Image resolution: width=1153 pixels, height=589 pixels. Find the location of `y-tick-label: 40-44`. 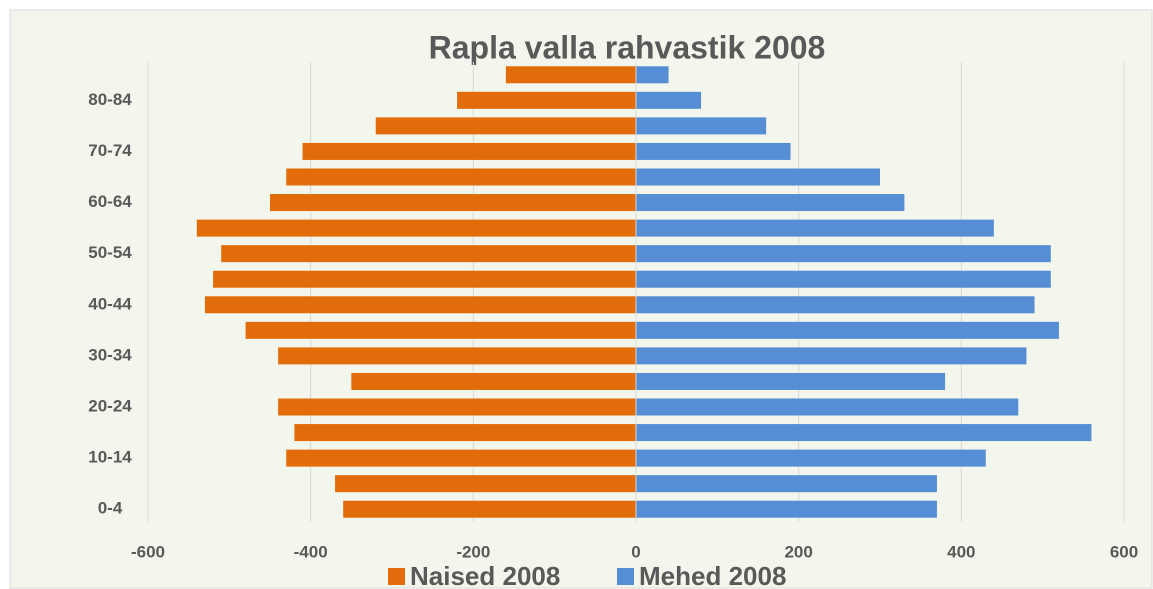

y-tick-label: 40-44 is located at coordinates (110, 303).